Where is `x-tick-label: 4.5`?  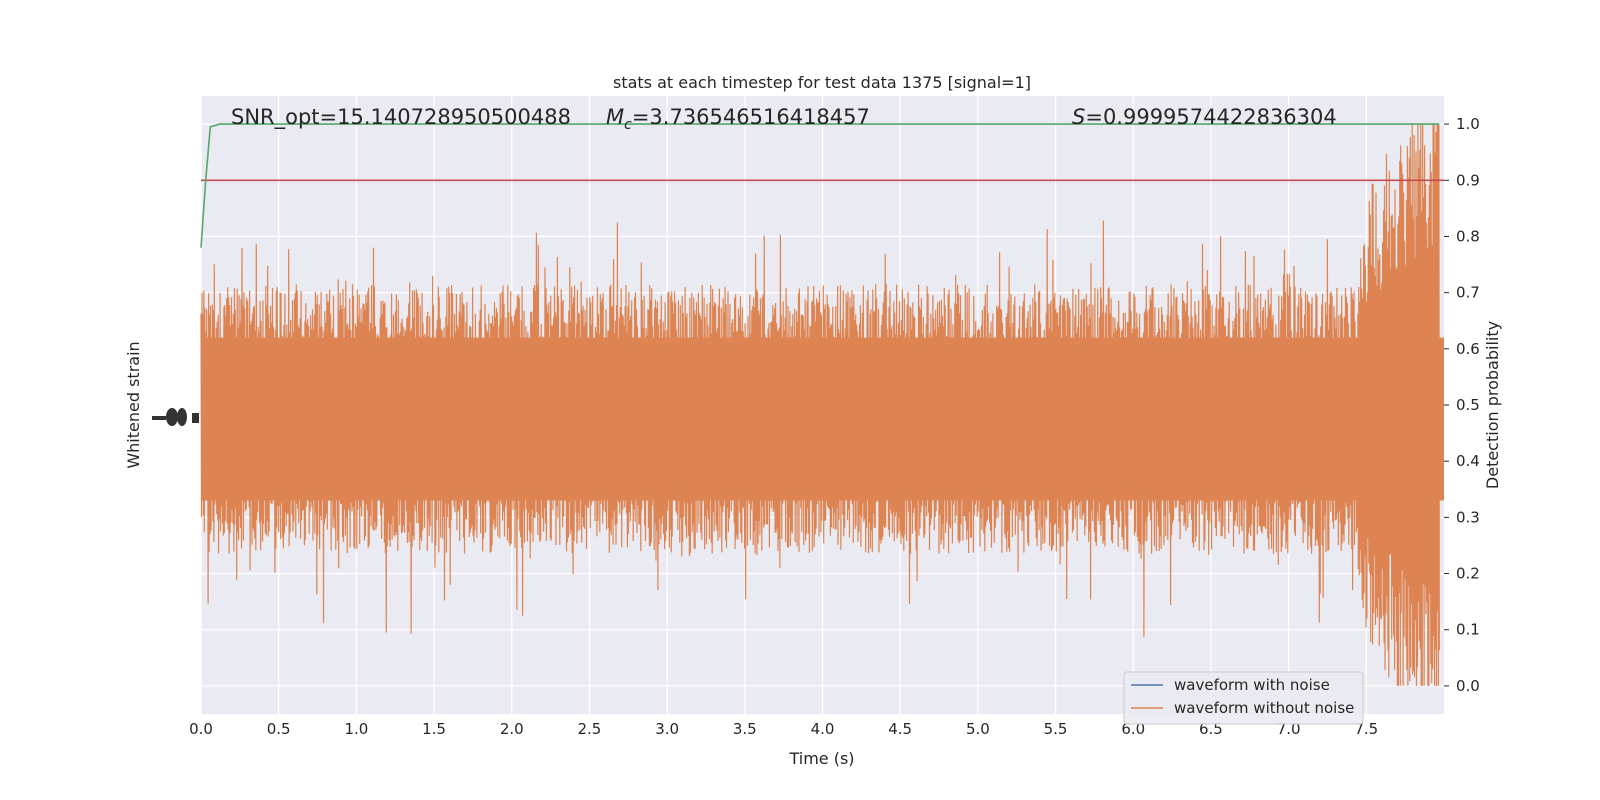 x-tick-label: 4.5 is located at coordinates (900, 729).